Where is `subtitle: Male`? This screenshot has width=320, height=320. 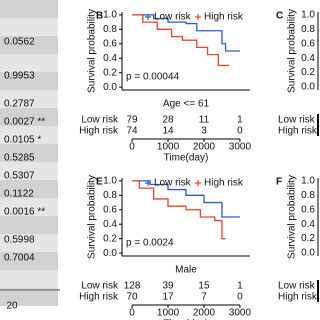
subtitle: Male is located at coordinates (186, 270).